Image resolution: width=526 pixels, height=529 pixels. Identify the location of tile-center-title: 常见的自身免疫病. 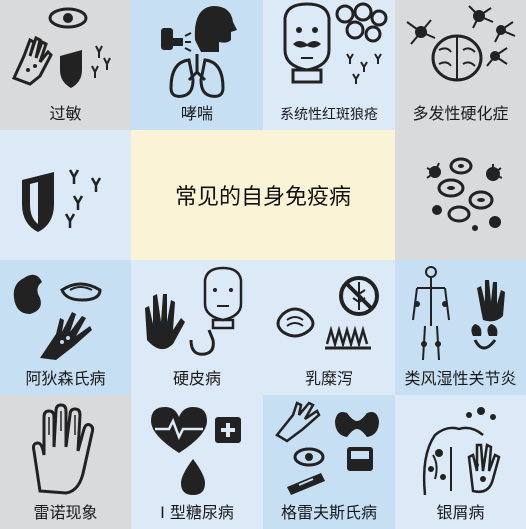
(263, 195).